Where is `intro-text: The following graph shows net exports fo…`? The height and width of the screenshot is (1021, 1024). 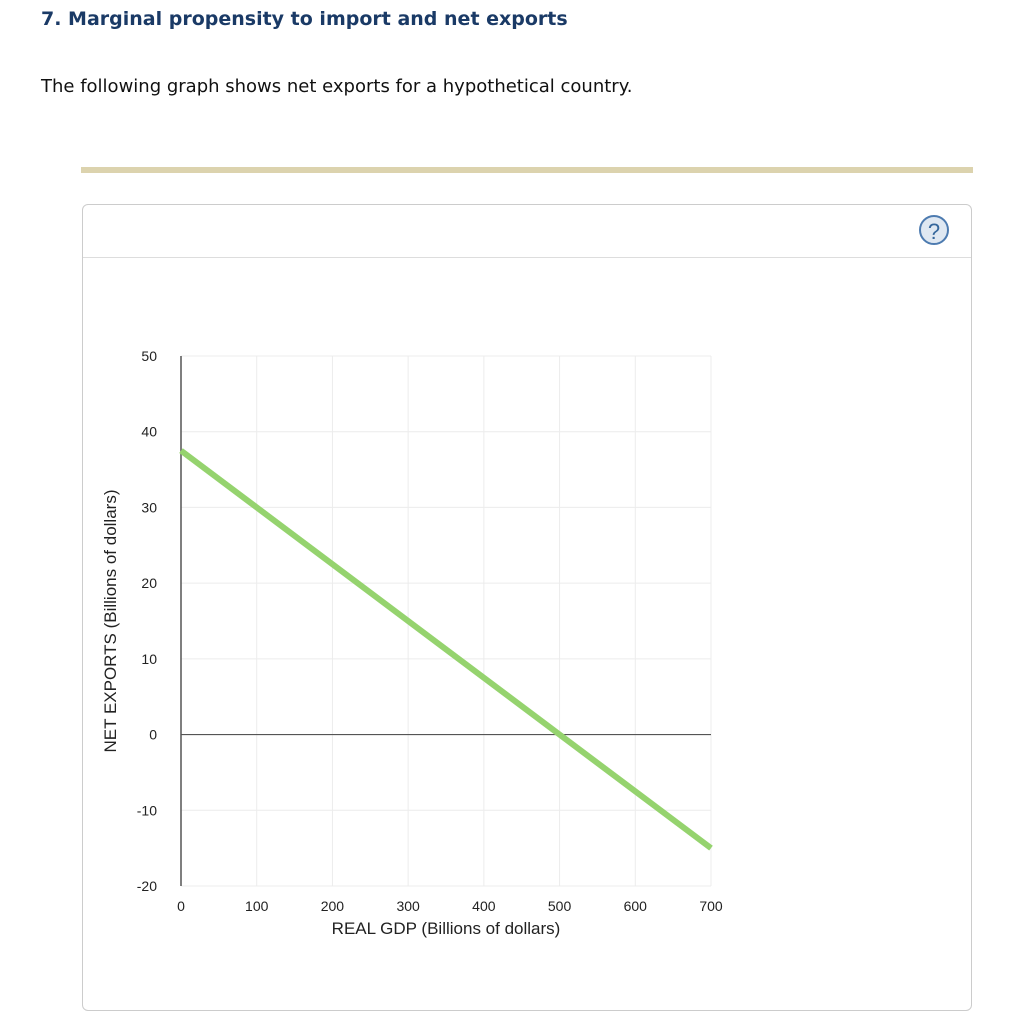 intro-text: The following graph shows net exports fo… is located at coordinates (337, 86).